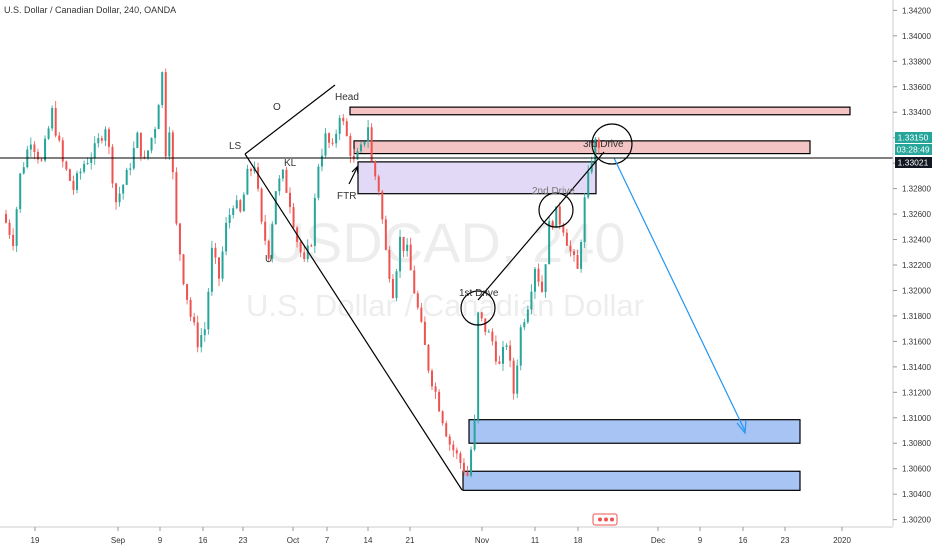 This screenshot has width=932, height=555. Describe the element at coordinates (916, 520) in the screenshot. I see `price-tick-label: 1.30200` at that location.